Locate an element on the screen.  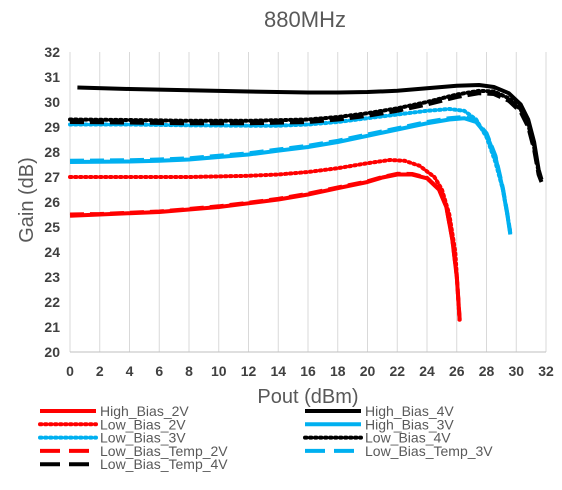
legend-label-7: Low_Bias_Temp_3V is located at coordinates (429, 451).